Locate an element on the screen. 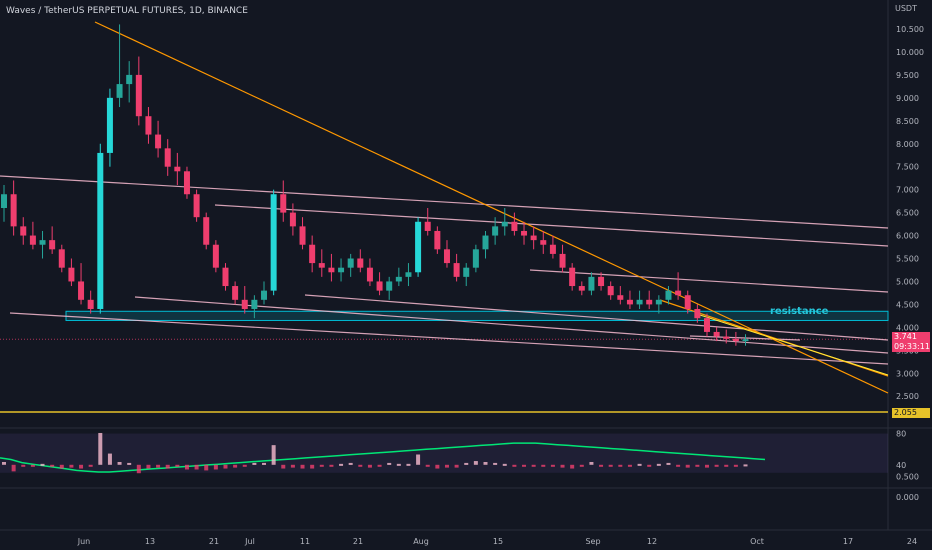 This screenshot has width=932, height=550. y-tick-label: 9.000 is located at coordinates (907, 98).